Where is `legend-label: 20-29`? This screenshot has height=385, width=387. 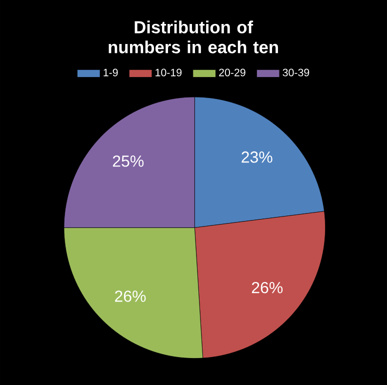 legend-label: 20-29 is located at coordinates (232, 72).